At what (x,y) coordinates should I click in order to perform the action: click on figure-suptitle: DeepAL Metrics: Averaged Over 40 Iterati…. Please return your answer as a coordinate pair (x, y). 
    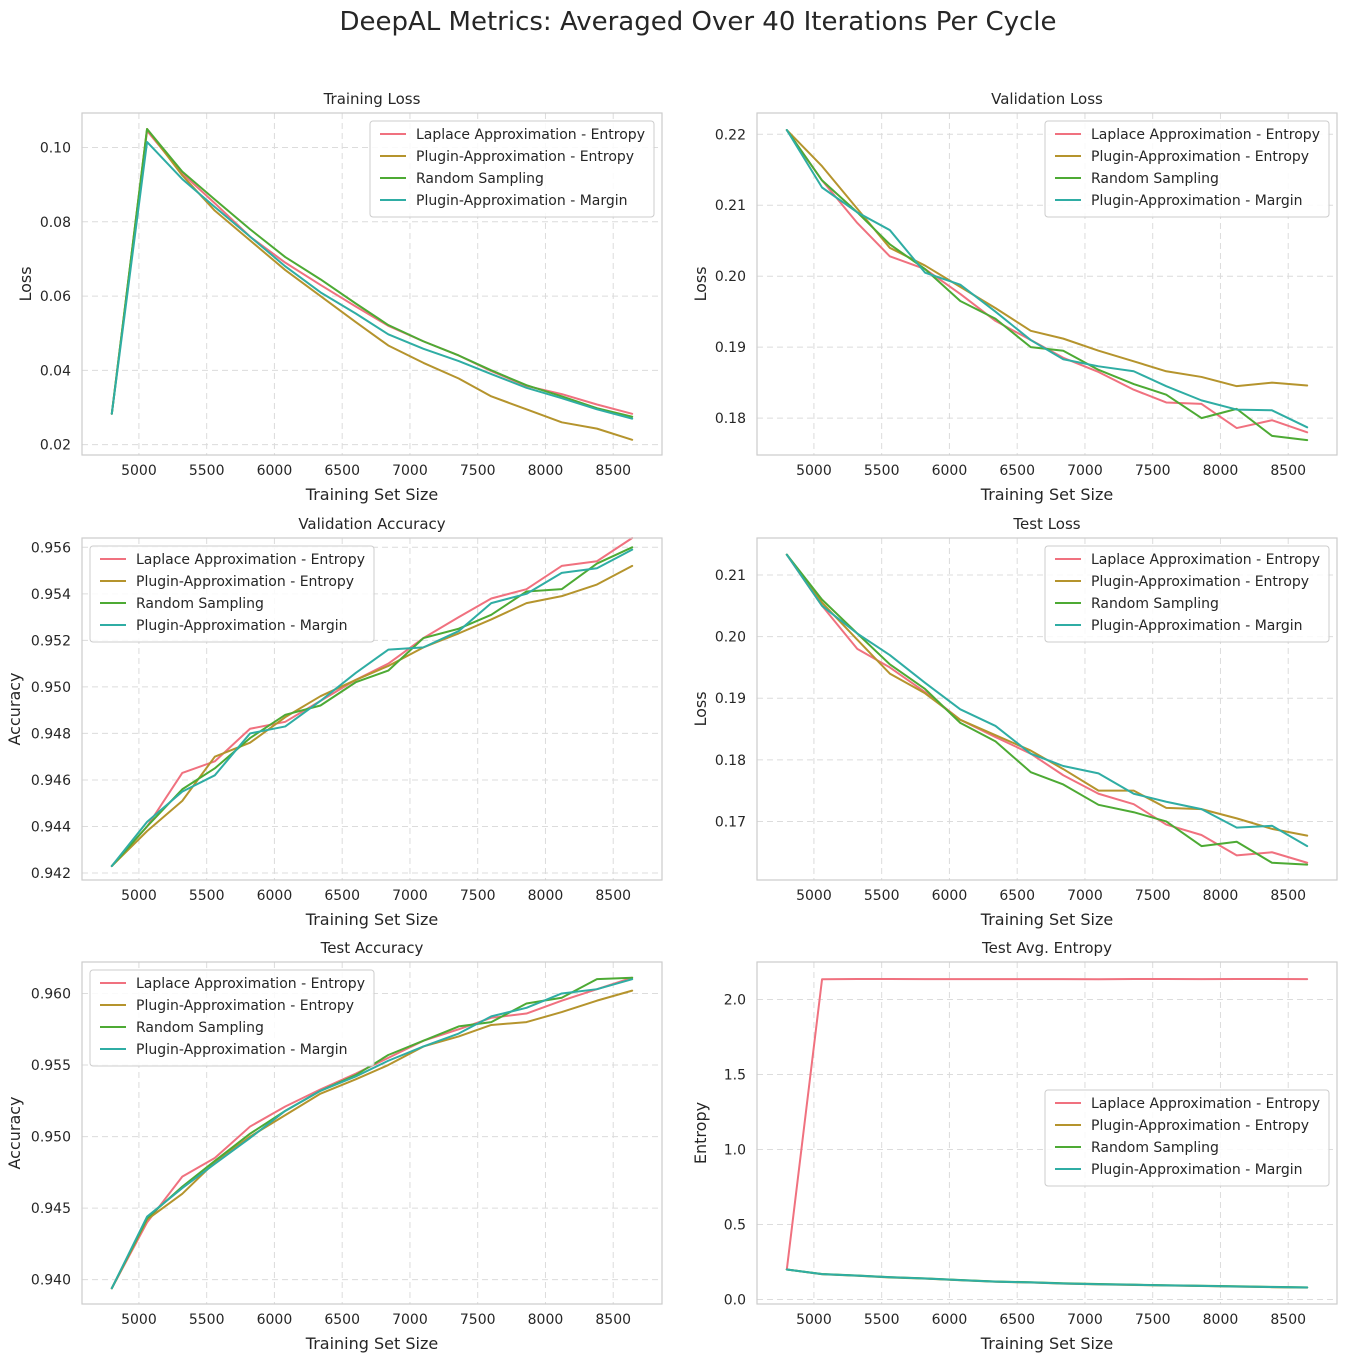
    Looking at the image, I should click on (698, 22).